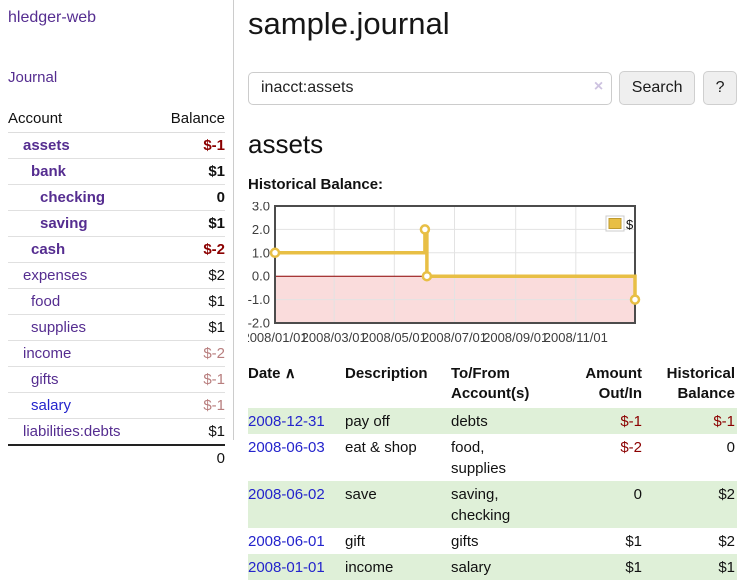 The height and width of the screenshot is (582, 742). Describe the element at coordinates (286, 567) in the screenshot. I see `transaction-date-link: 2008-01-01` at that location.